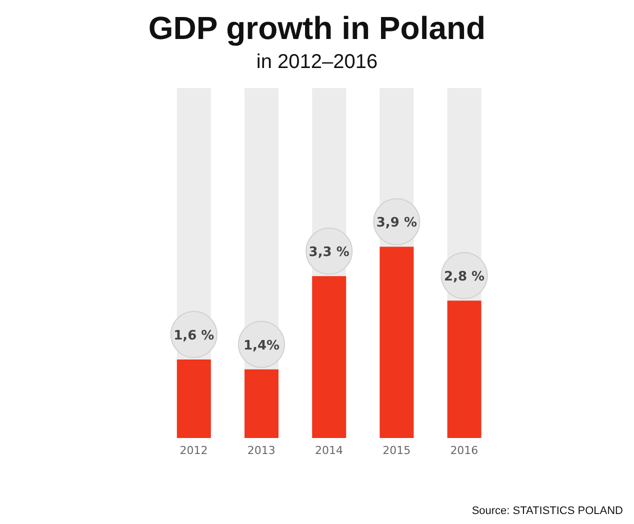 Image resolution: width=634 pixels, height=524 pixels. What do you see at coordinates (261, 450) in the screenshot?
I see `x-tick-label: 2013` at bounding box center [261, 450].